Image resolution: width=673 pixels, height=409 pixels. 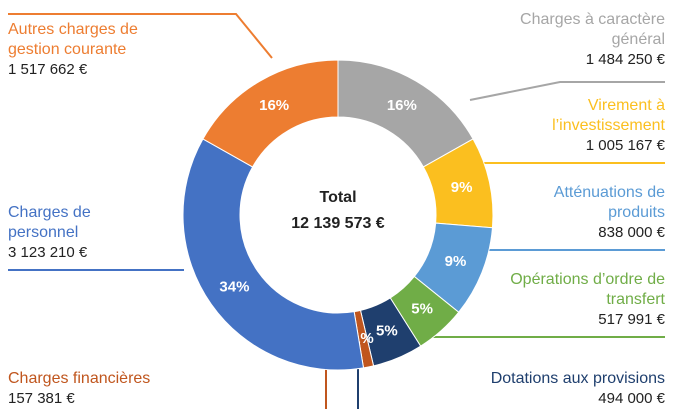 I want to click on category-label: Opérations d’ordre de transfert 517 991 €, so click(x=570, y=300).